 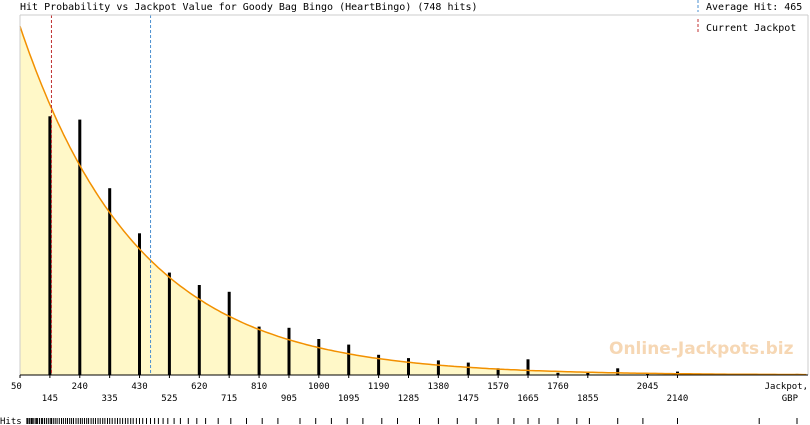 I want to click on x-tick-label: 1855, so click(x=588, y=399).